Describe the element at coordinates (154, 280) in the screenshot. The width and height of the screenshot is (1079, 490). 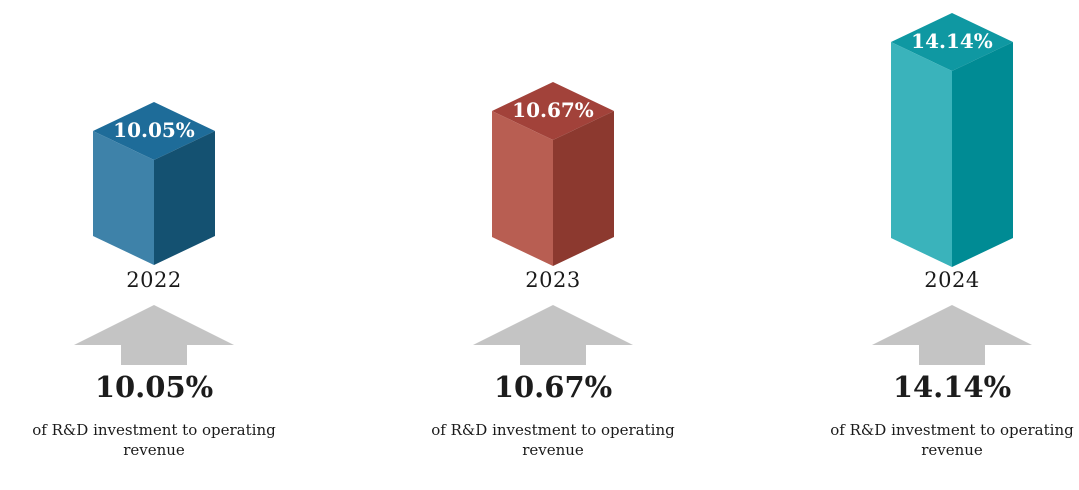
I see `year-label: 2022` at that location.